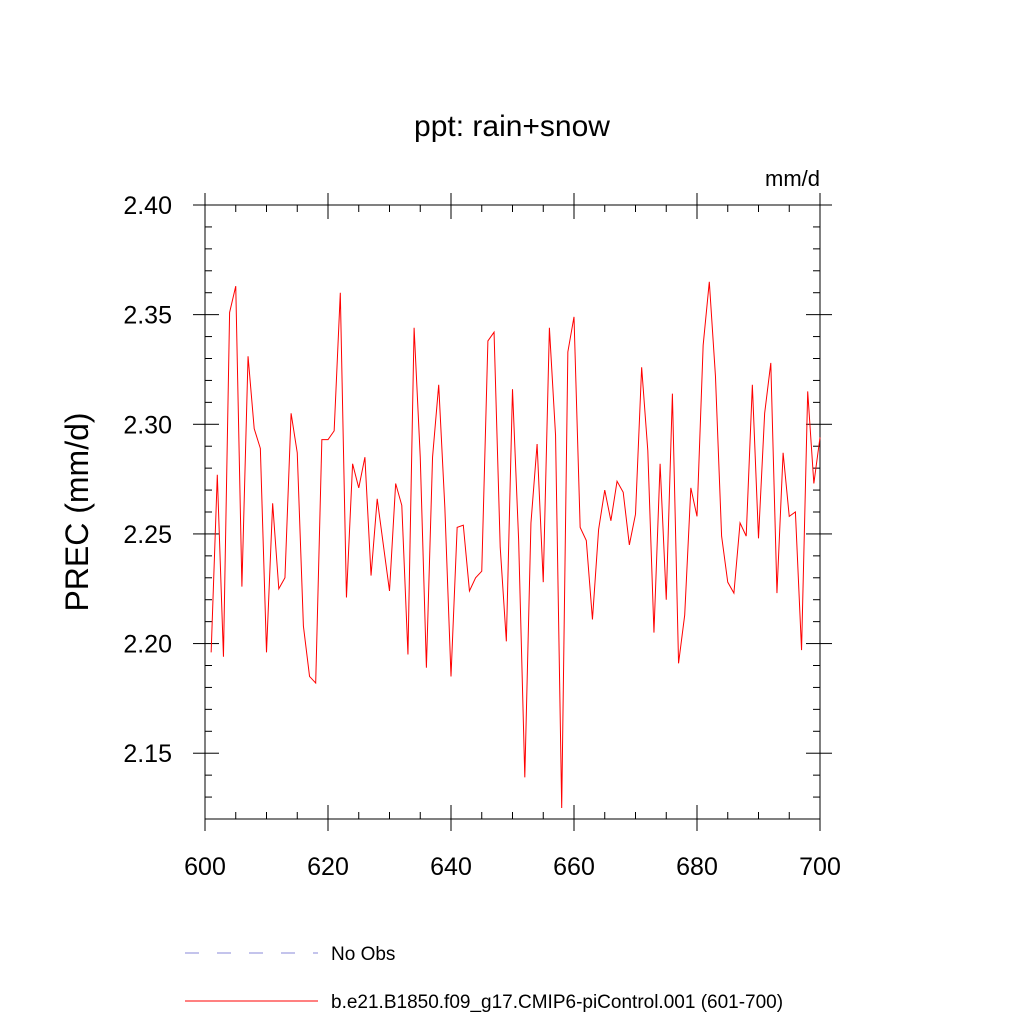 The width and height of the screenshot is (1024, 1024). What do you see at coordinates (77, 511) in the screenshot?
I see `y-axis-label: PREC (mm/d)` at bounding box center [77, 511].